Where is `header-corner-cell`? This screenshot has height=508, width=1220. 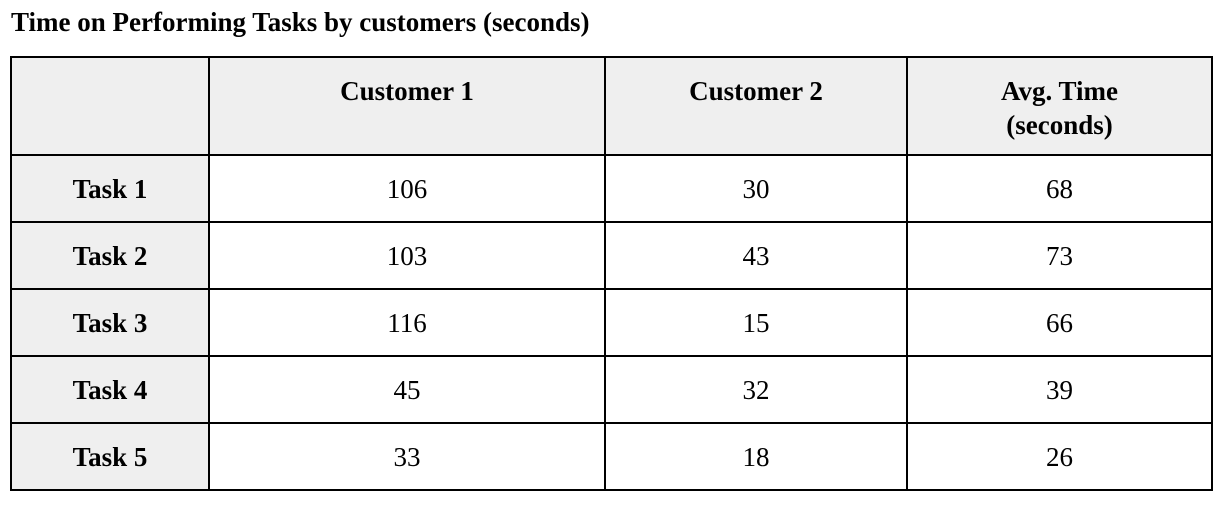 header-corner-cell is located at coordinates (110, 106).